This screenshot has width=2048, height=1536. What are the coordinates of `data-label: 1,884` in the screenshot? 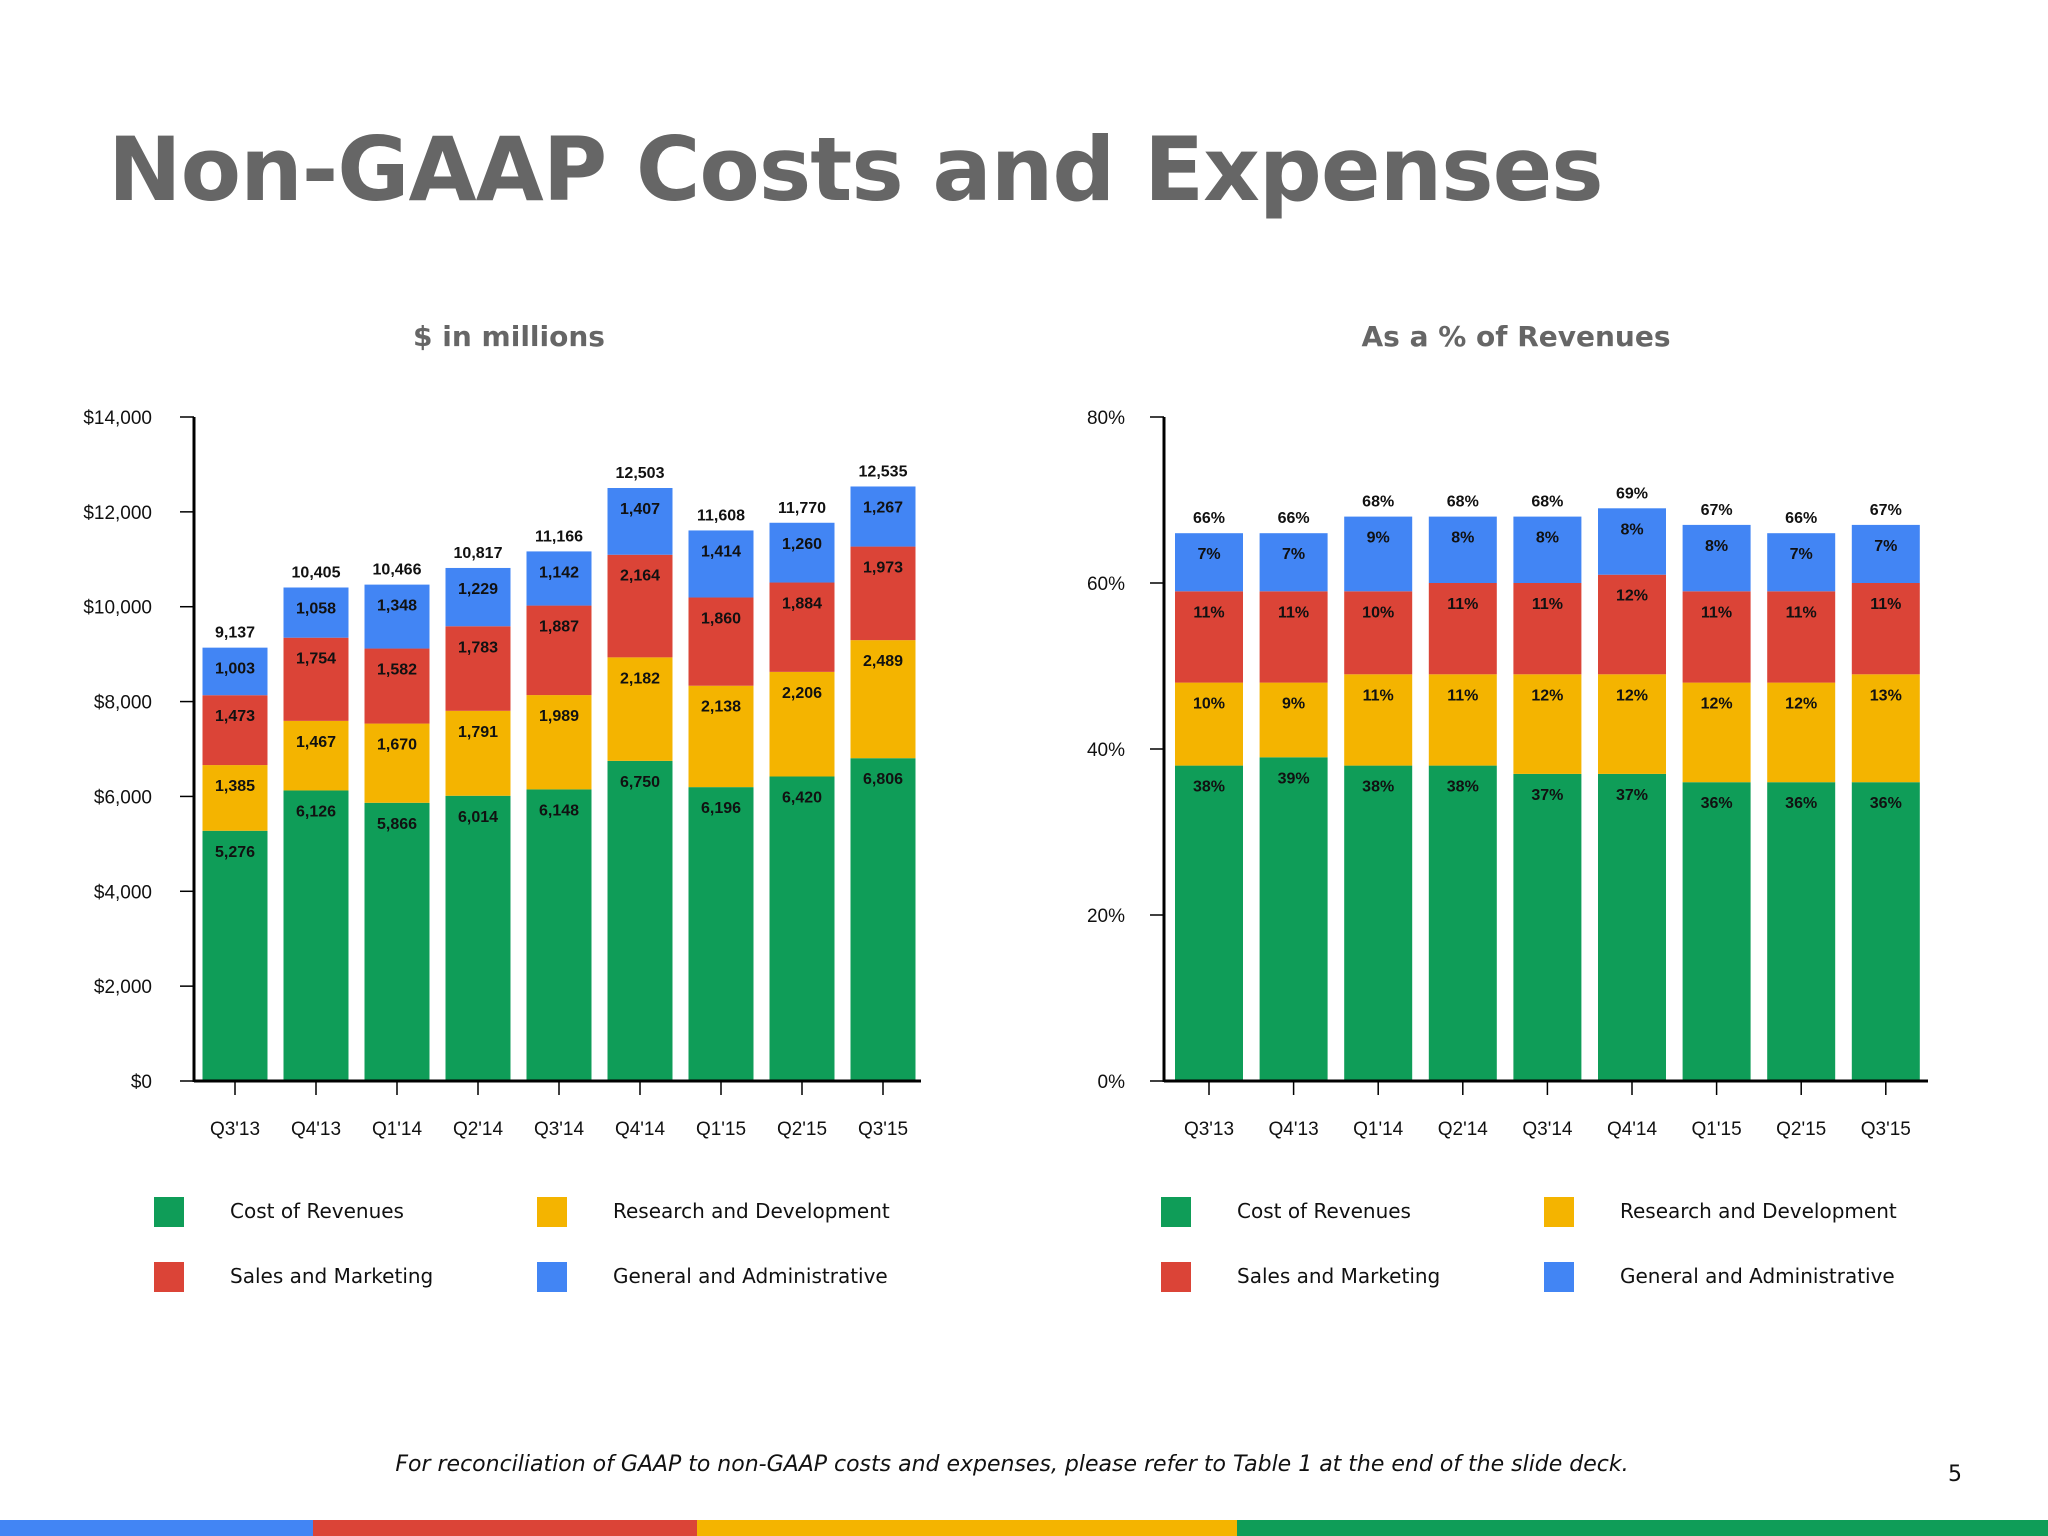 It's located at (802, 604).